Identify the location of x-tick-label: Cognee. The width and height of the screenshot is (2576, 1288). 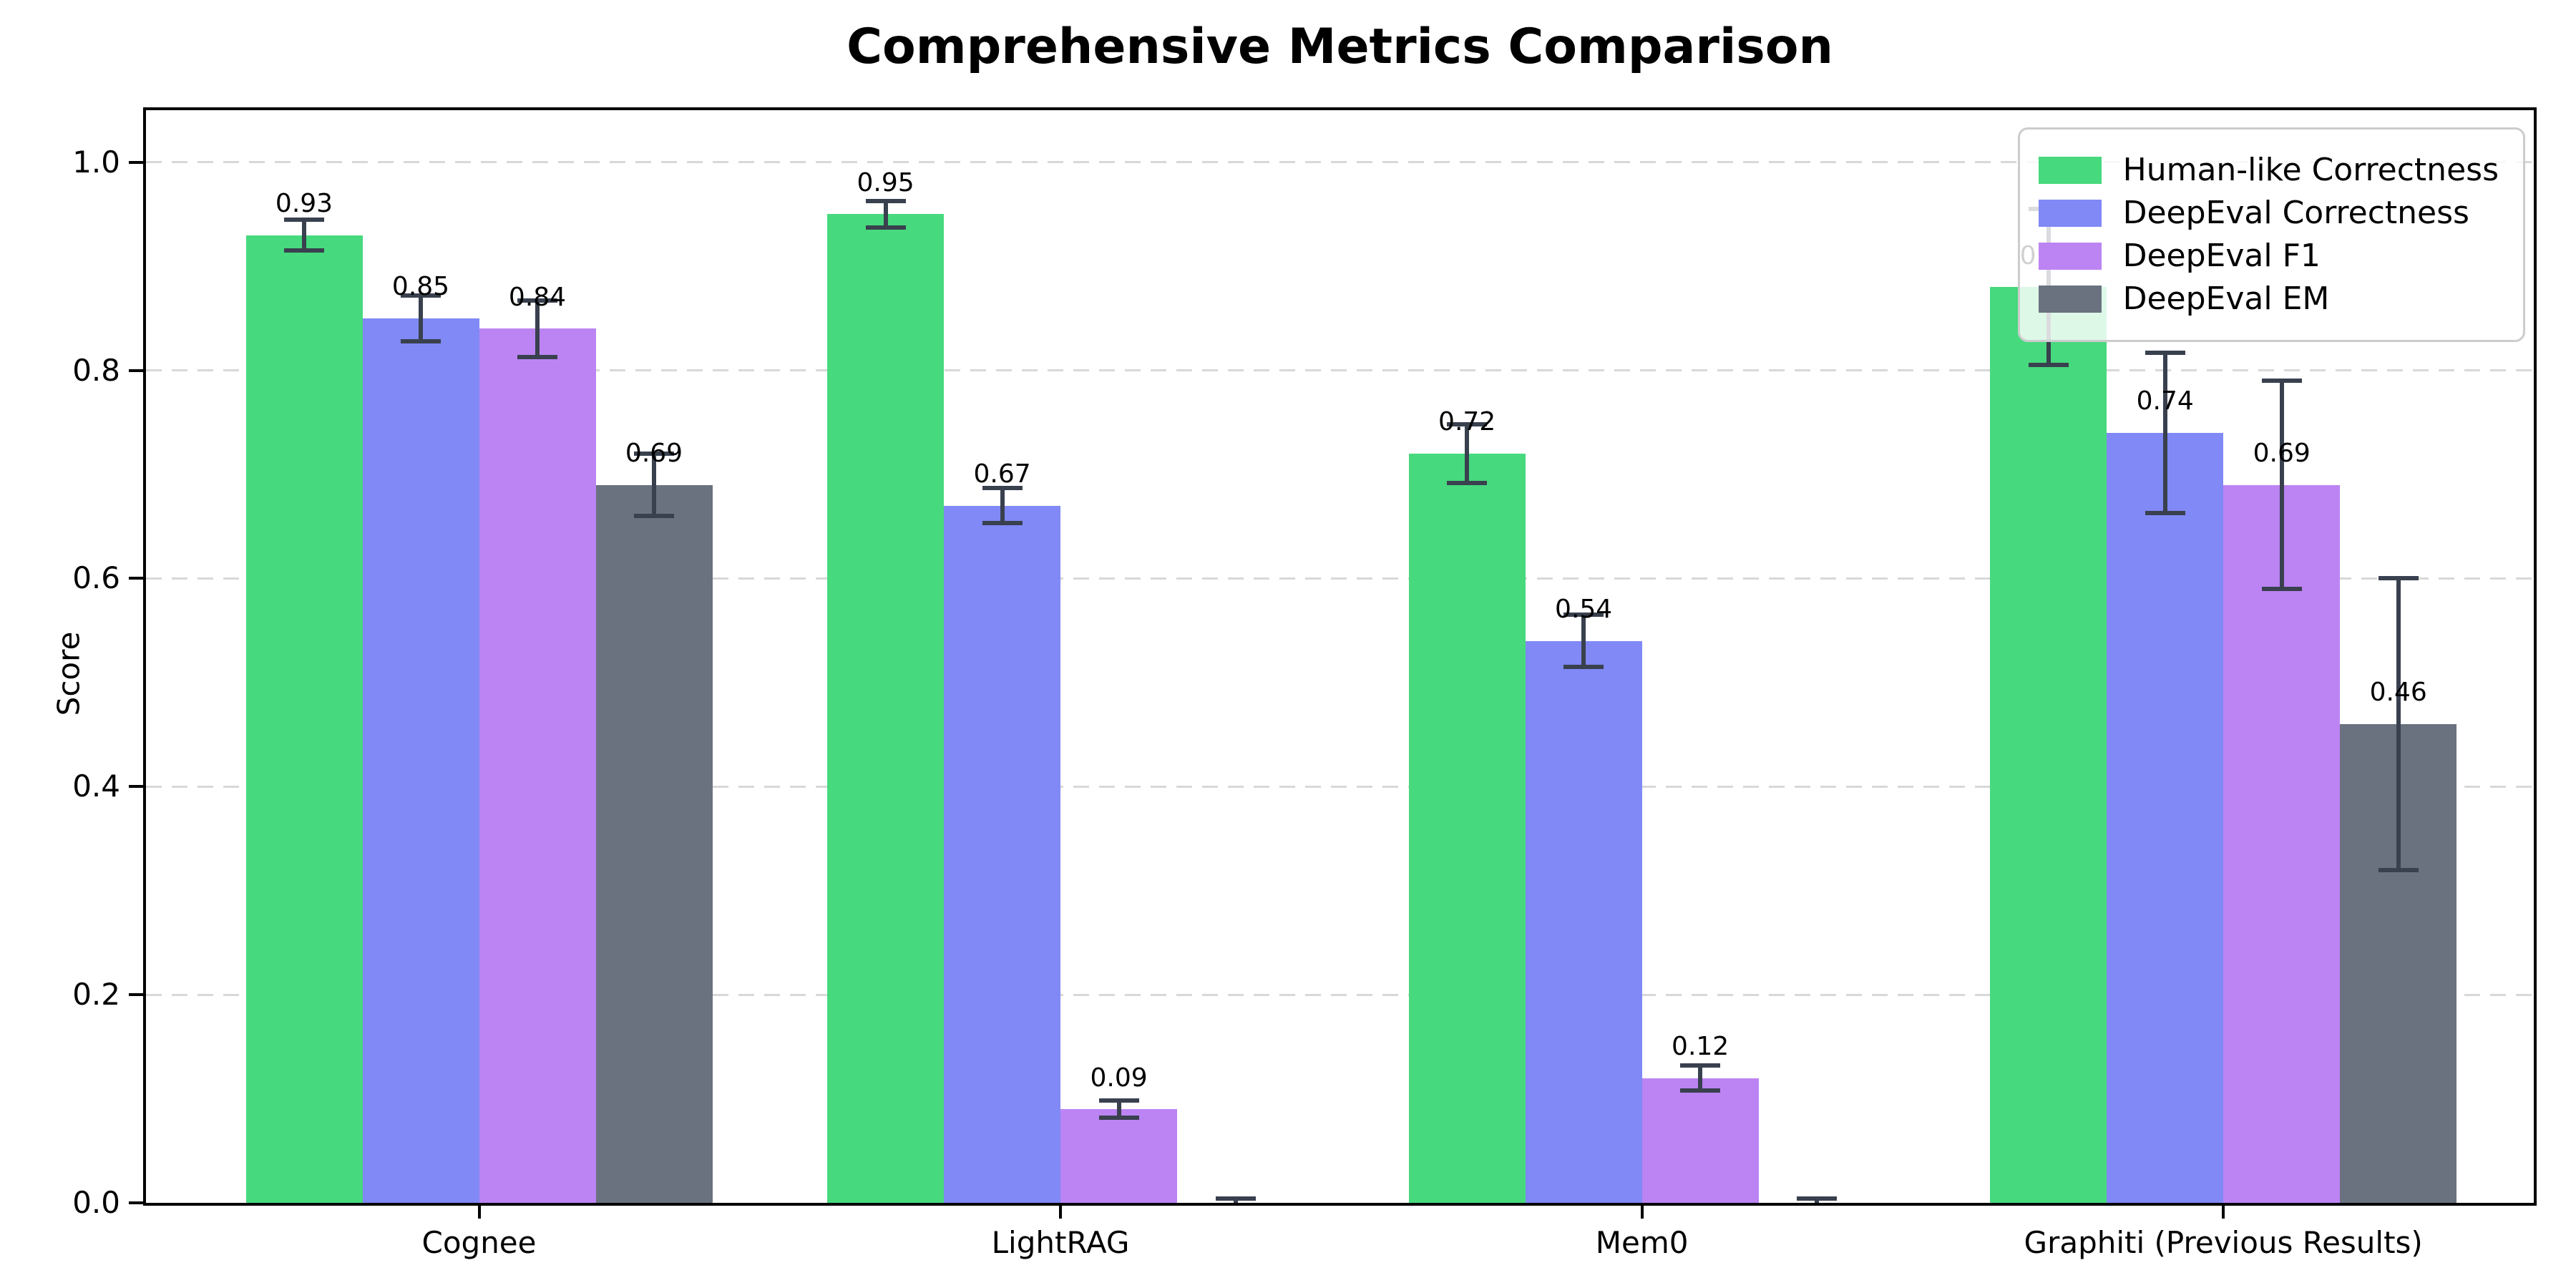
(479, 1242).